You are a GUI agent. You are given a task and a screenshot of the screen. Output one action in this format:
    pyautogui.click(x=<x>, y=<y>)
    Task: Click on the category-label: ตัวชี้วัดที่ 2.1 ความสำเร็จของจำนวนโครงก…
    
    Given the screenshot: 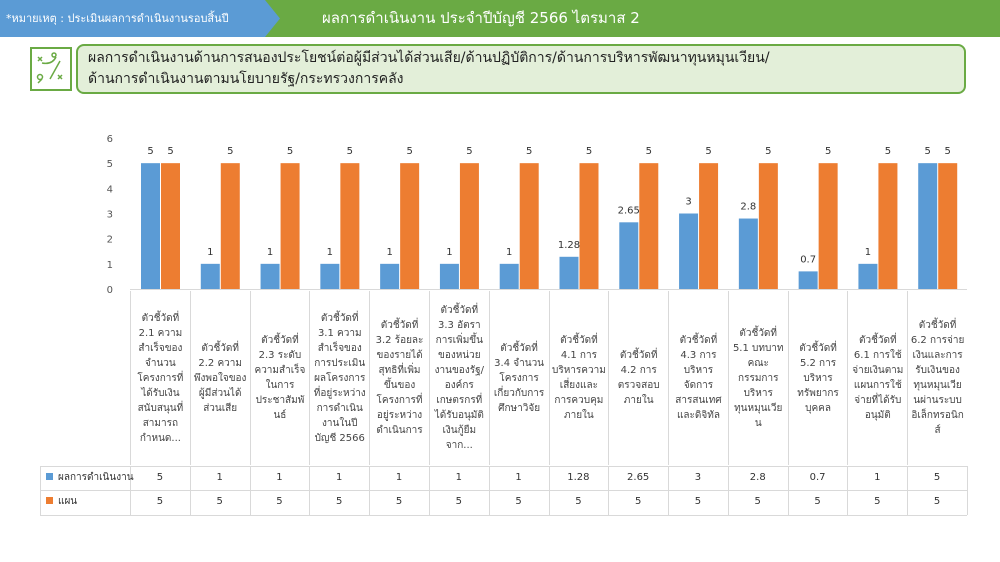 What is the action you would take?
    pyautogui.click(x=160, y=378)
    